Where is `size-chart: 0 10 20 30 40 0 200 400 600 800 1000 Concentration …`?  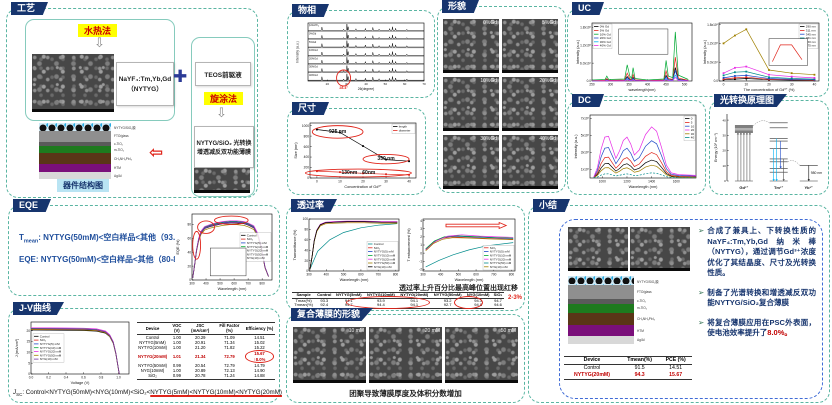
size-chart: 0 10 20 30 40 0 200 400 600 800 1000 Concentration … is located at coordinates (356, 154).